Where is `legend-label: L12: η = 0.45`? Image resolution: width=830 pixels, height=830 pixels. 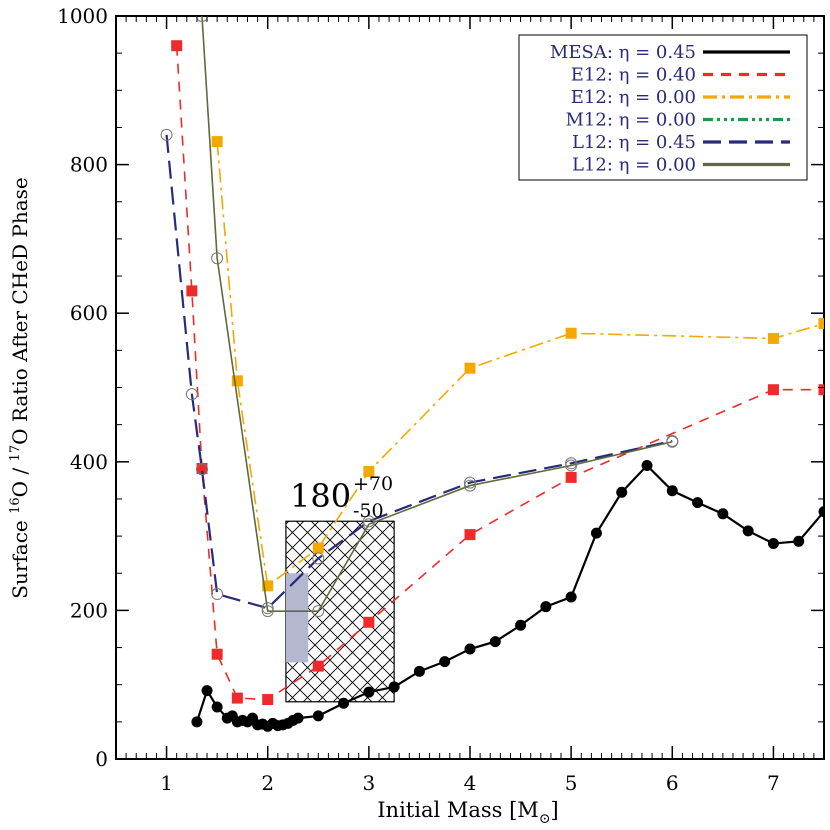 legend-label: L12: η = 0.45 is located at coordinates (634, 142).